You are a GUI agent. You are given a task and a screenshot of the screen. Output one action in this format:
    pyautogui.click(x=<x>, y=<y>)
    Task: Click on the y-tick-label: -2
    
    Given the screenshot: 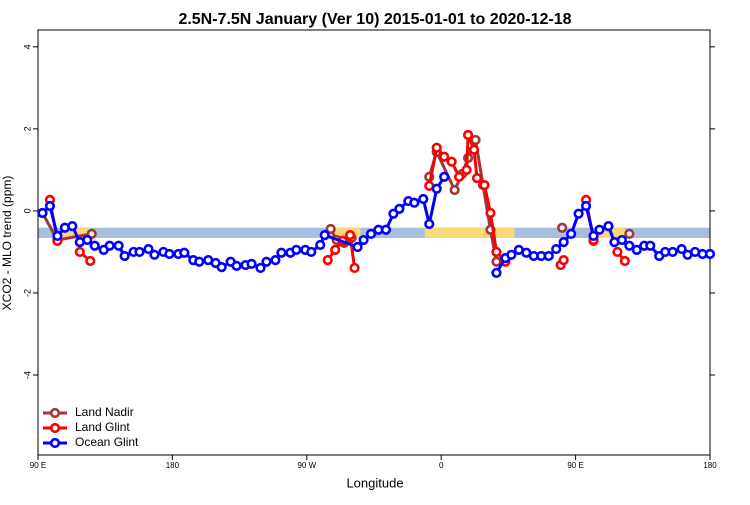 What is the action you would take?
    pyautogui.click(x=27, y=293)
    